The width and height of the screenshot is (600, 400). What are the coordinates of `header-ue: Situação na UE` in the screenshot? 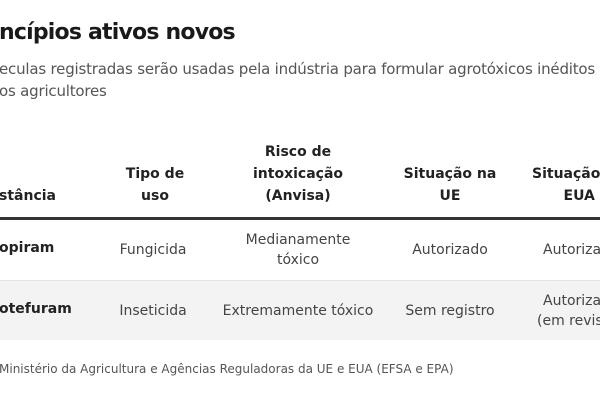 It's located at (450, 185).